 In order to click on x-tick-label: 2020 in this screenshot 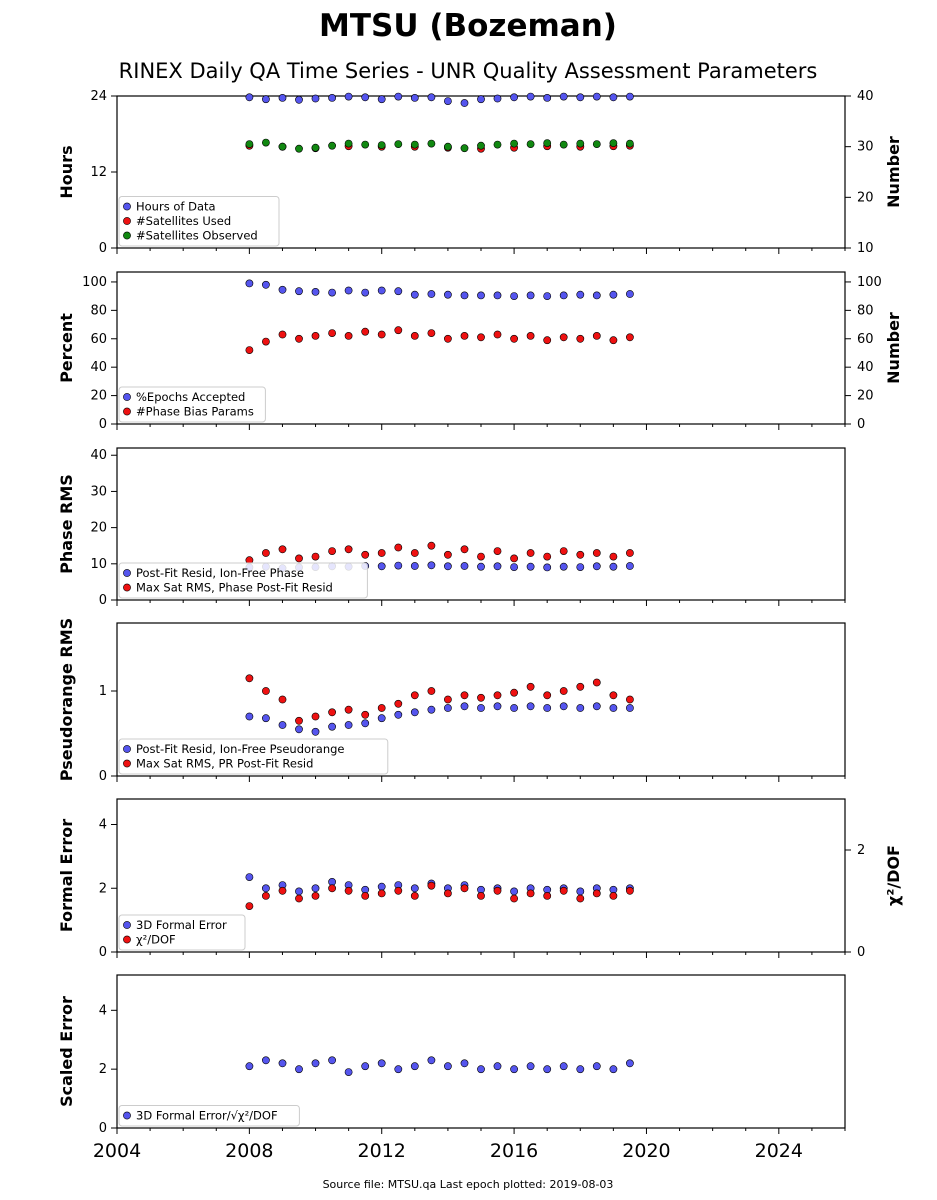, I will do `click(646, 1151)`.